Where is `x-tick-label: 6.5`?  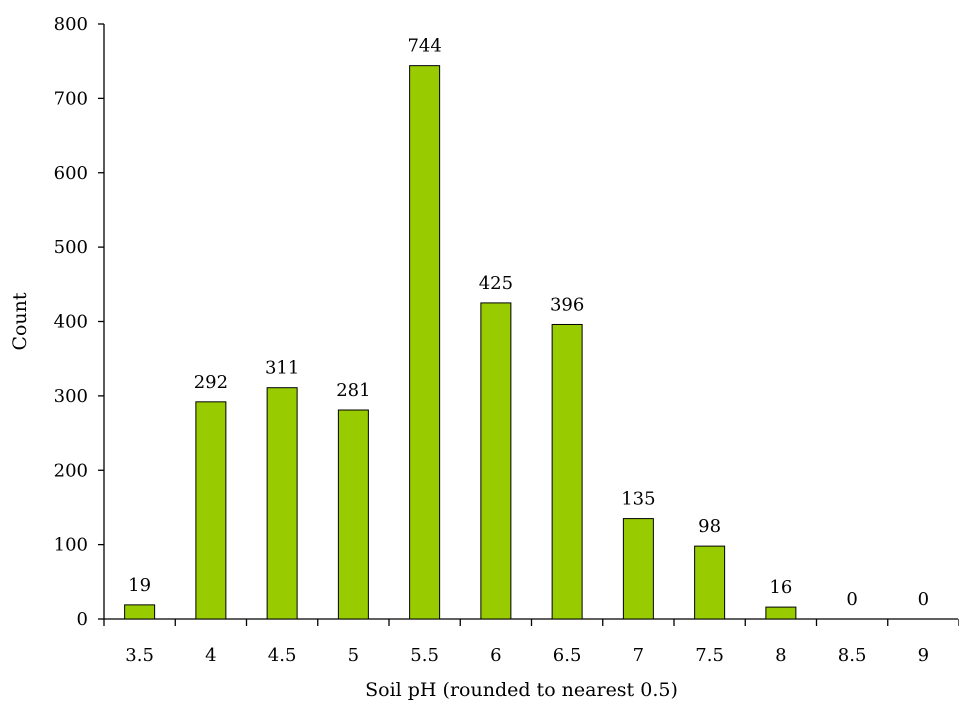 x-tick-label: 6.5 is located at coordinates (567, 655).